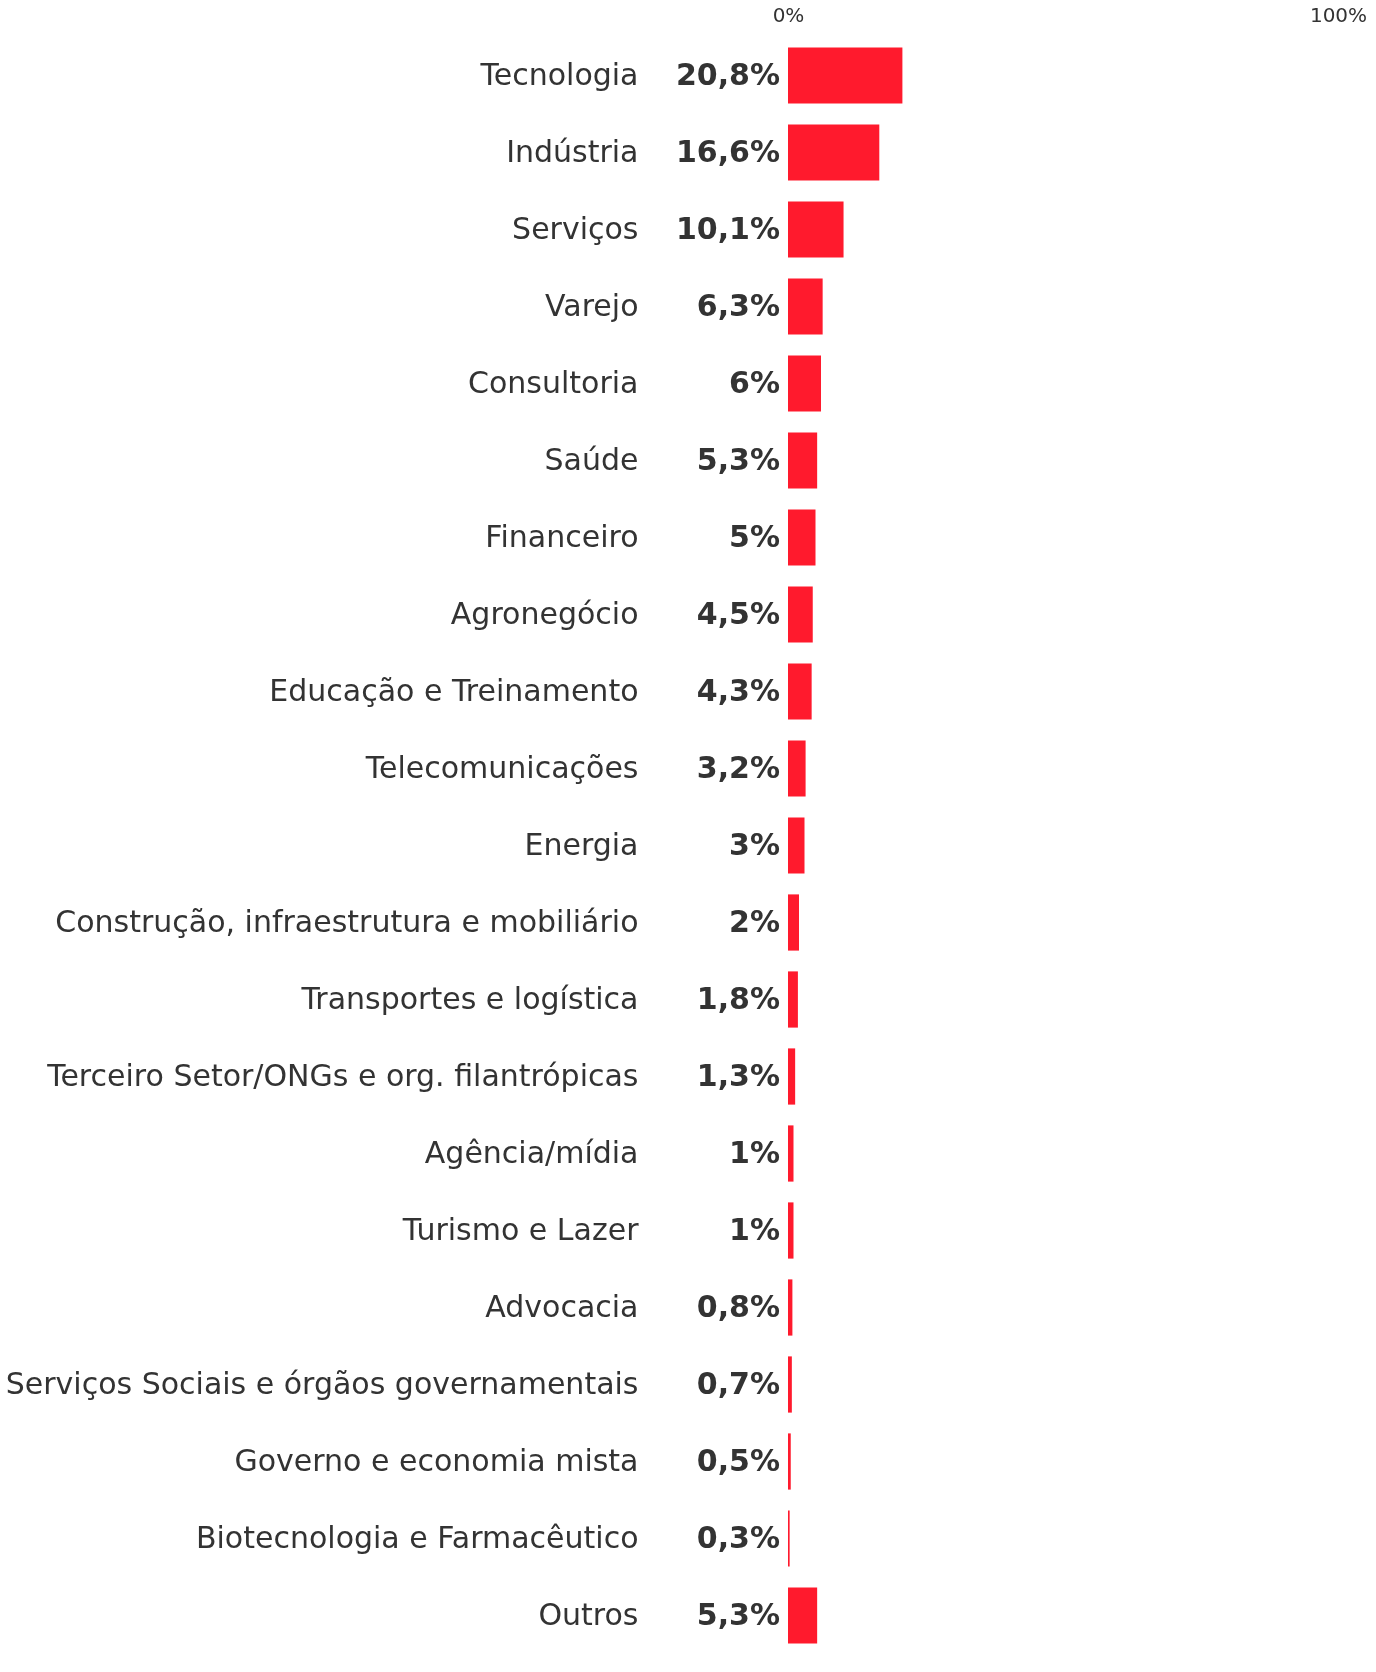 This screenshot has height=1672, width=1376. I want to click on y-tick-label: Governo e economia mista, so click(436, 1460).